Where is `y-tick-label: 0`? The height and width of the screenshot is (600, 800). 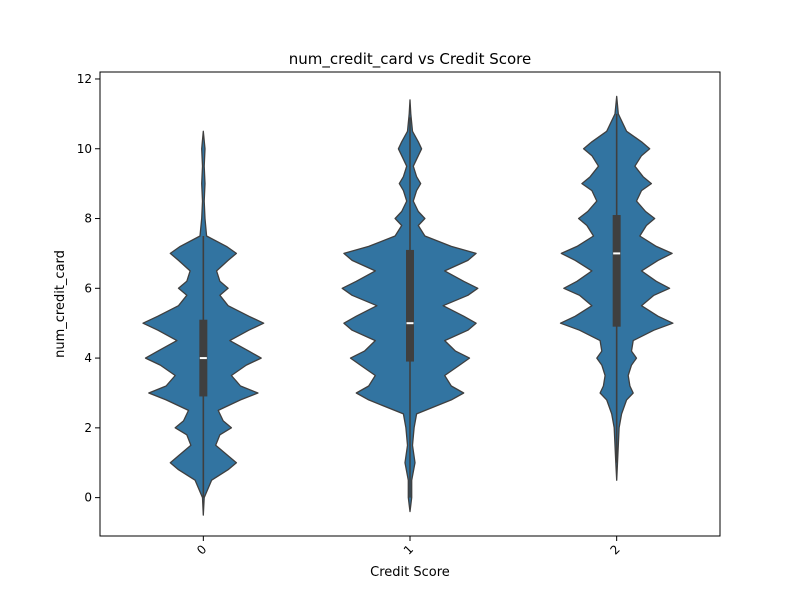 y-tick-label: 0 is located at coordinates (88, 498).